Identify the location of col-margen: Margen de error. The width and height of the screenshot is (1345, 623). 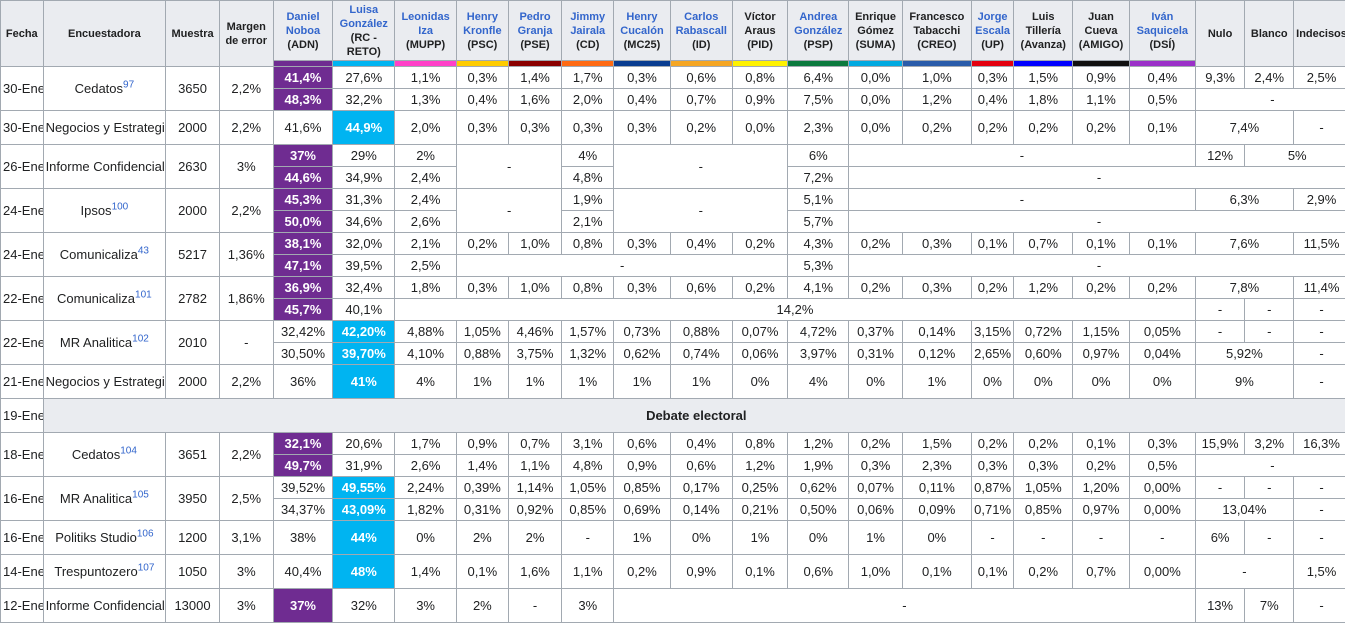
(246, 34).